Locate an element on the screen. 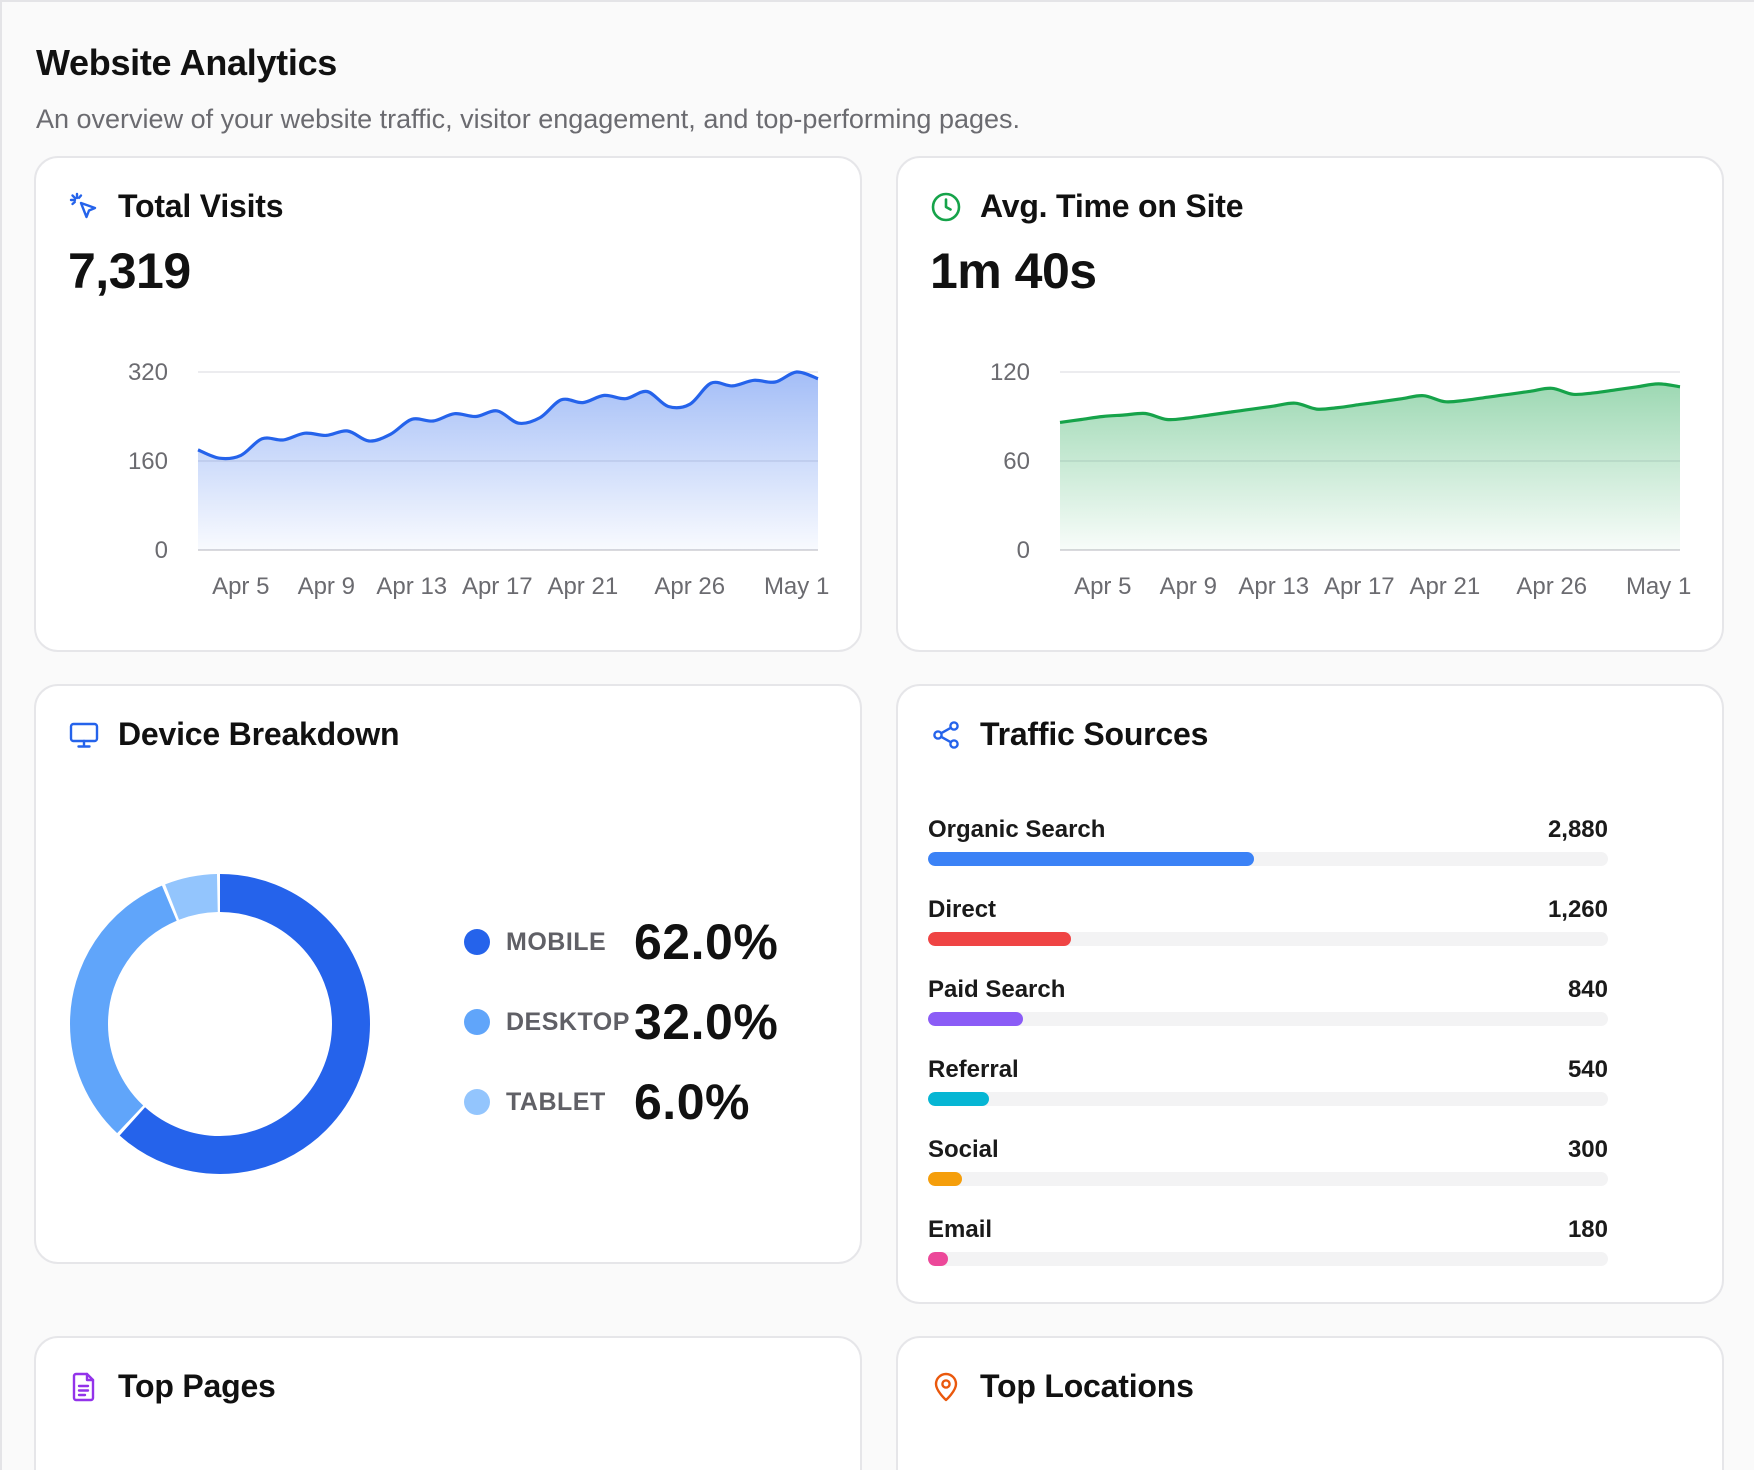  card-title: Top Locations is located at coordinates (1087, 1386).